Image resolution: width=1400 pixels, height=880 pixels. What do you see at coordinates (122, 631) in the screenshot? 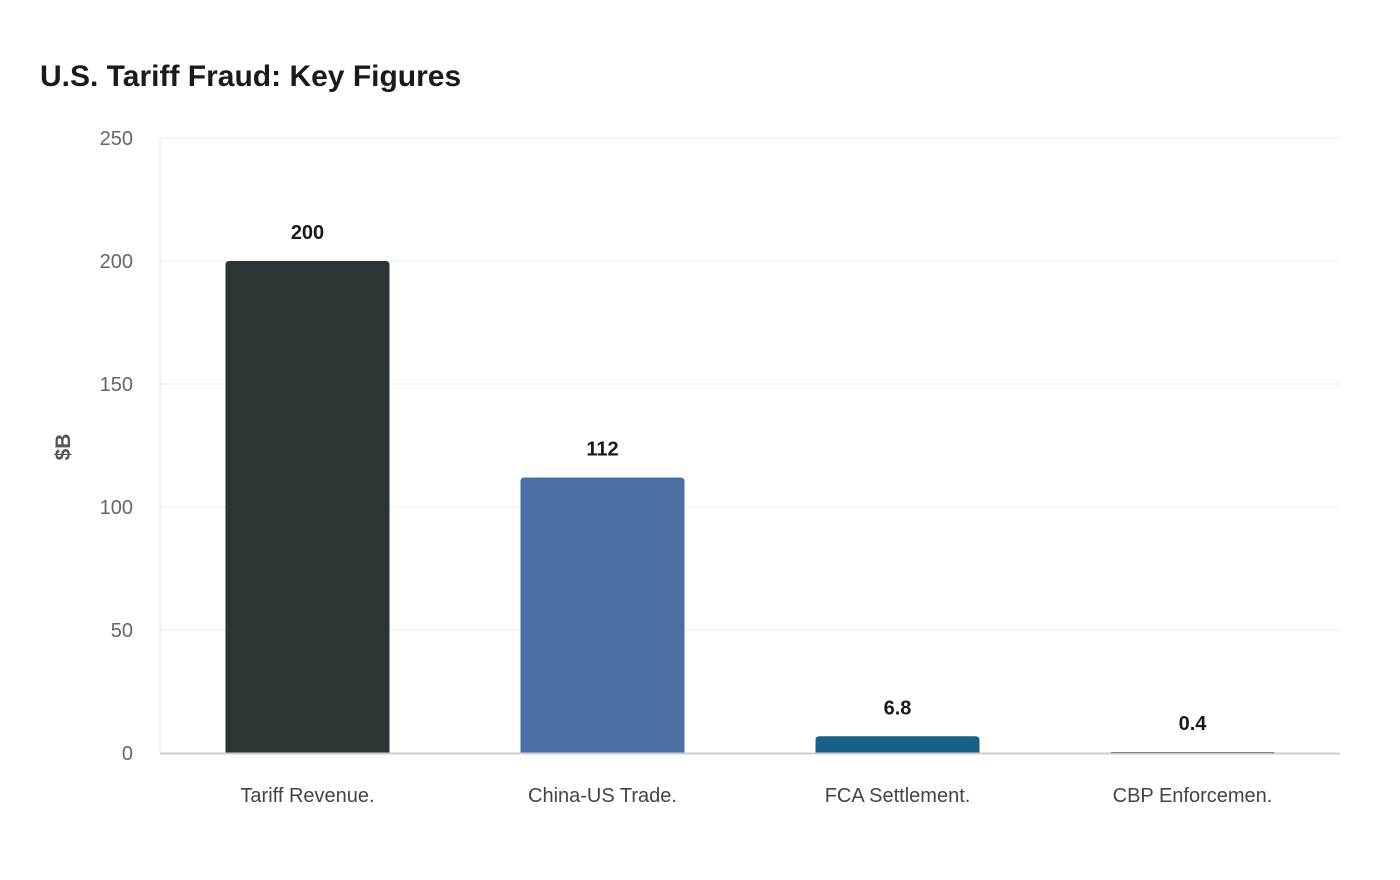
I see `y-tick-label: 50` at bounding box center [122, 631].